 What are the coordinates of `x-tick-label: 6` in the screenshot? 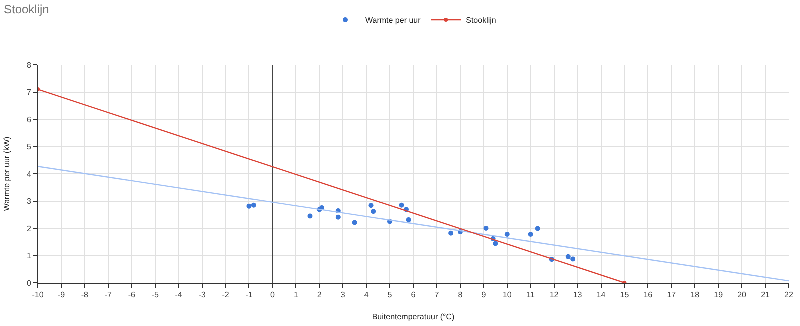 It's located at (413, 295).